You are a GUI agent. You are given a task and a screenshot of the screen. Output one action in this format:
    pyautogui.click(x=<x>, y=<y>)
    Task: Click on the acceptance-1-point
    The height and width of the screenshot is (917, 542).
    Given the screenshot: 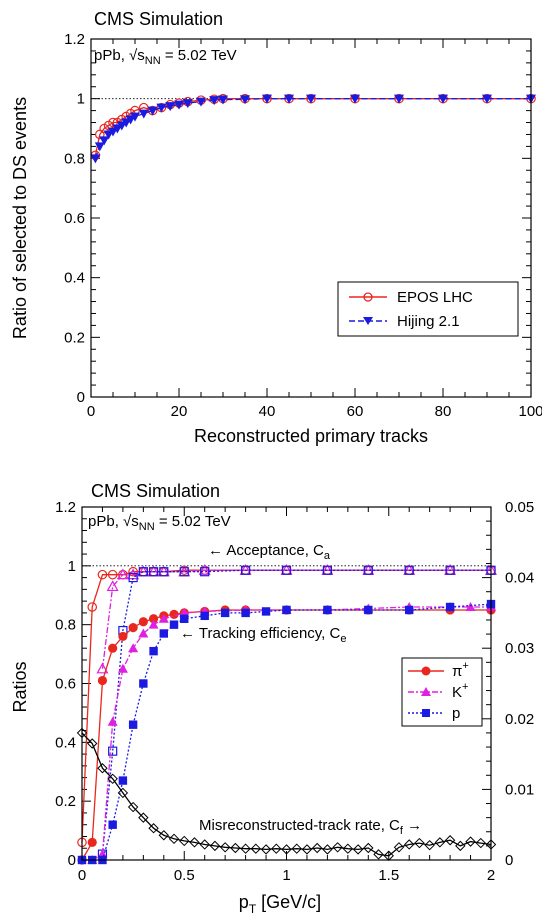 What is the action you would take?
    pyautogui.click(x=112, y=586)
    